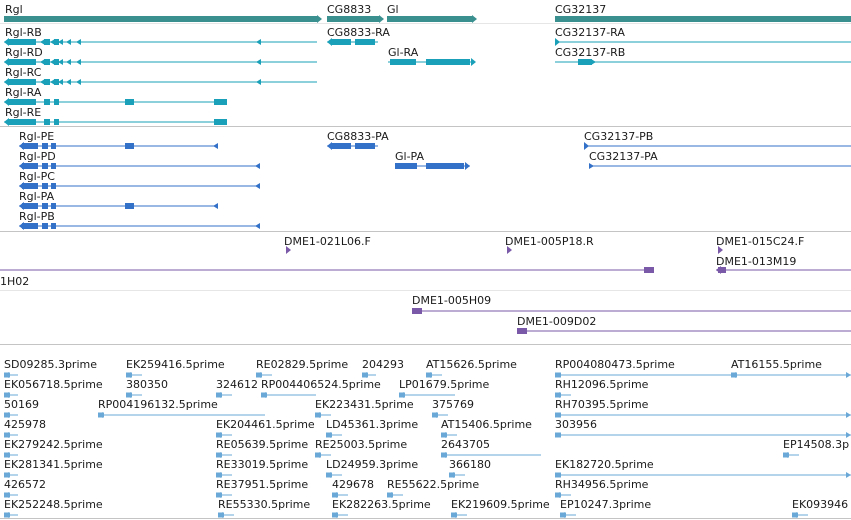 Image resolution: width=851 pixels, height=520 pixels. What do you see at coordinates (353, 484) in the screenshot?
I see `est-label: 429678` at bounding box center [353, 484].